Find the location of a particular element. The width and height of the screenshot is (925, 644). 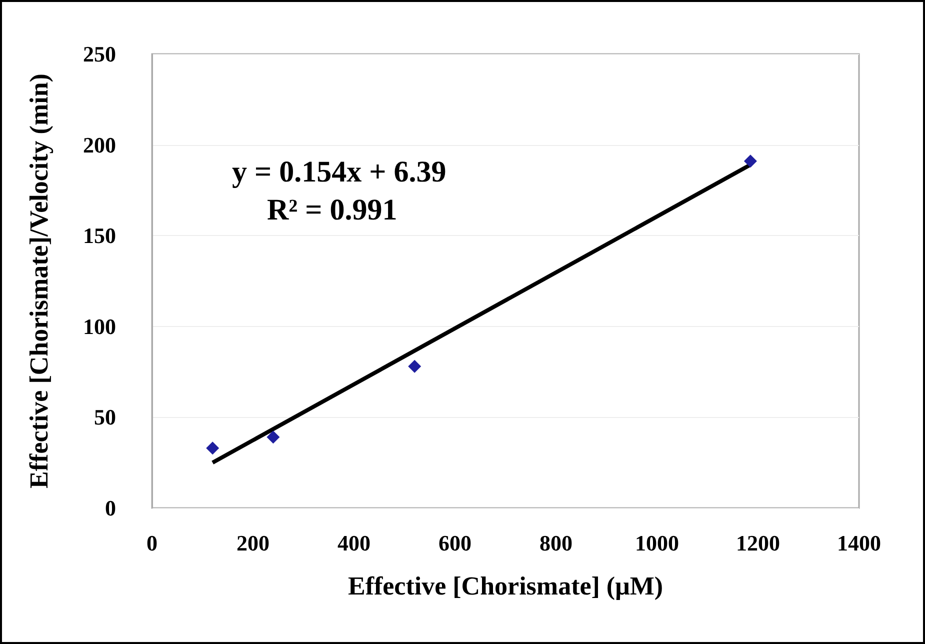

x-tick-label: 1000 is located at coordinates (657, 543).